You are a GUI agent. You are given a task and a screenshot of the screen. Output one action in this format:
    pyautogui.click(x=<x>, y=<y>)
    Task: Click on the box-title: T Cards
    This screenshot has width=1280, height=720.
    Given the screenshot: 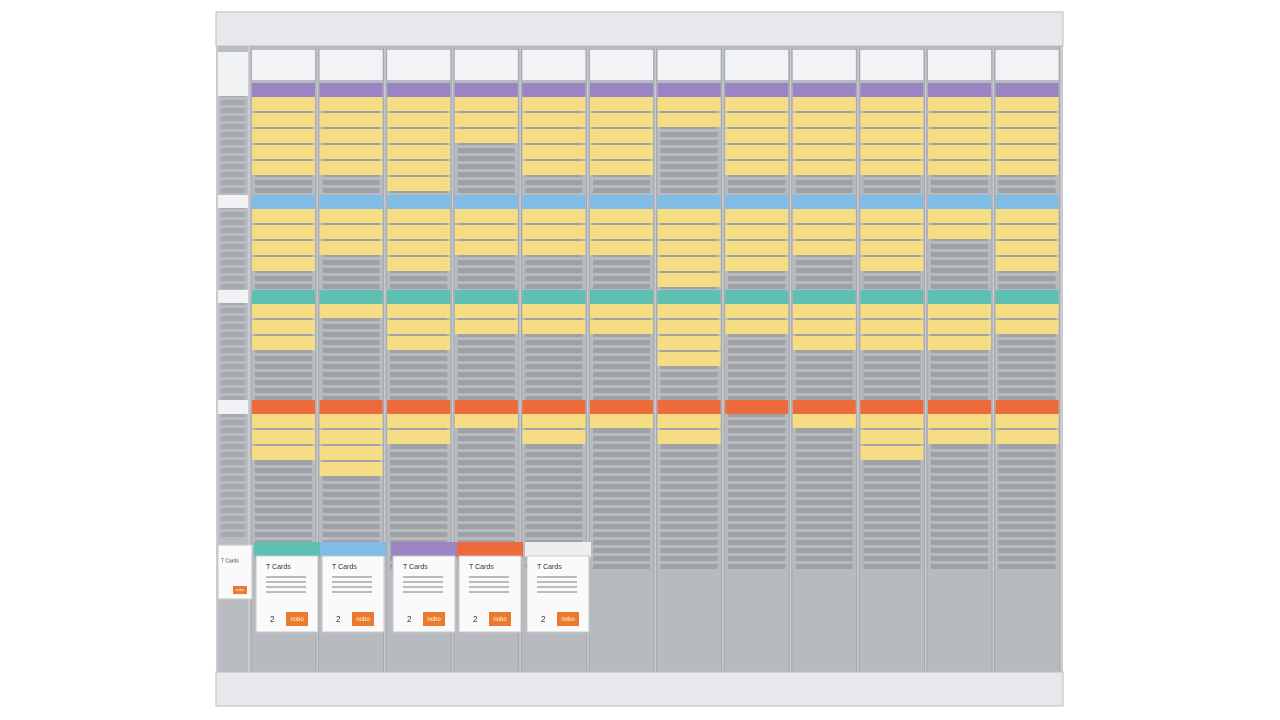 What is the action you would take?
    pyautogui.click(x=549, y=567)
    